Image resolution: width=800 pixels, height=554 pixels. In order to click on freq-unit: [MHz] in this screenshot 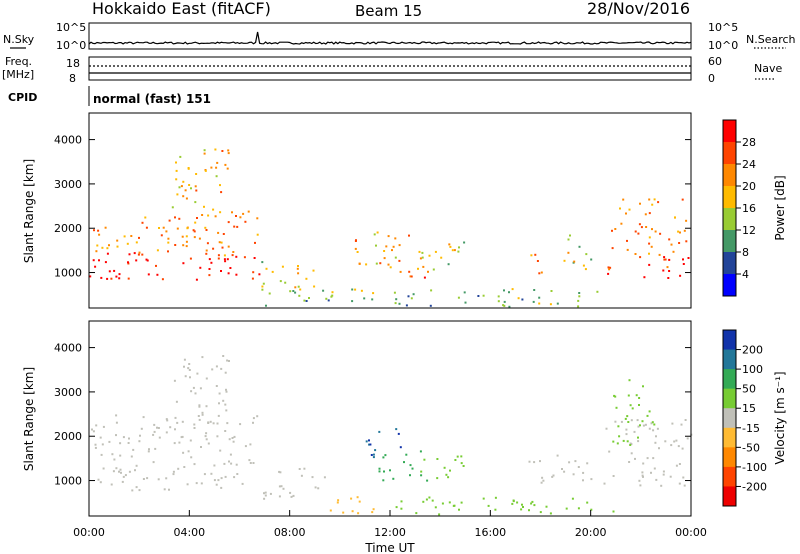, I will do `click(18, 74)`.